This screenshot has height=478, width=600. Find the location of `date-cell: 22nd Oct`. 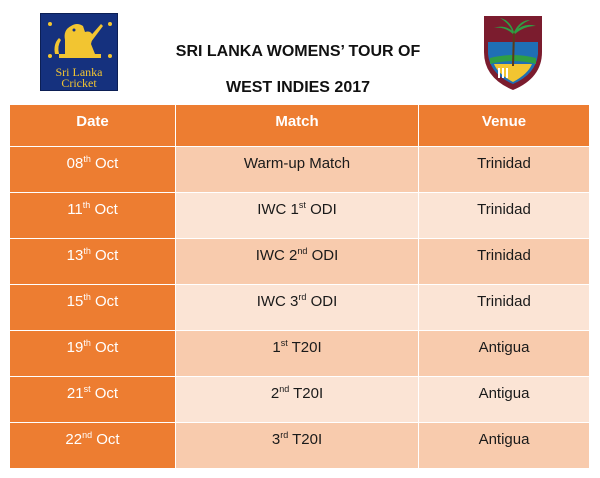

date-cell: 22nd Oct is located at coordinates (92, 445).